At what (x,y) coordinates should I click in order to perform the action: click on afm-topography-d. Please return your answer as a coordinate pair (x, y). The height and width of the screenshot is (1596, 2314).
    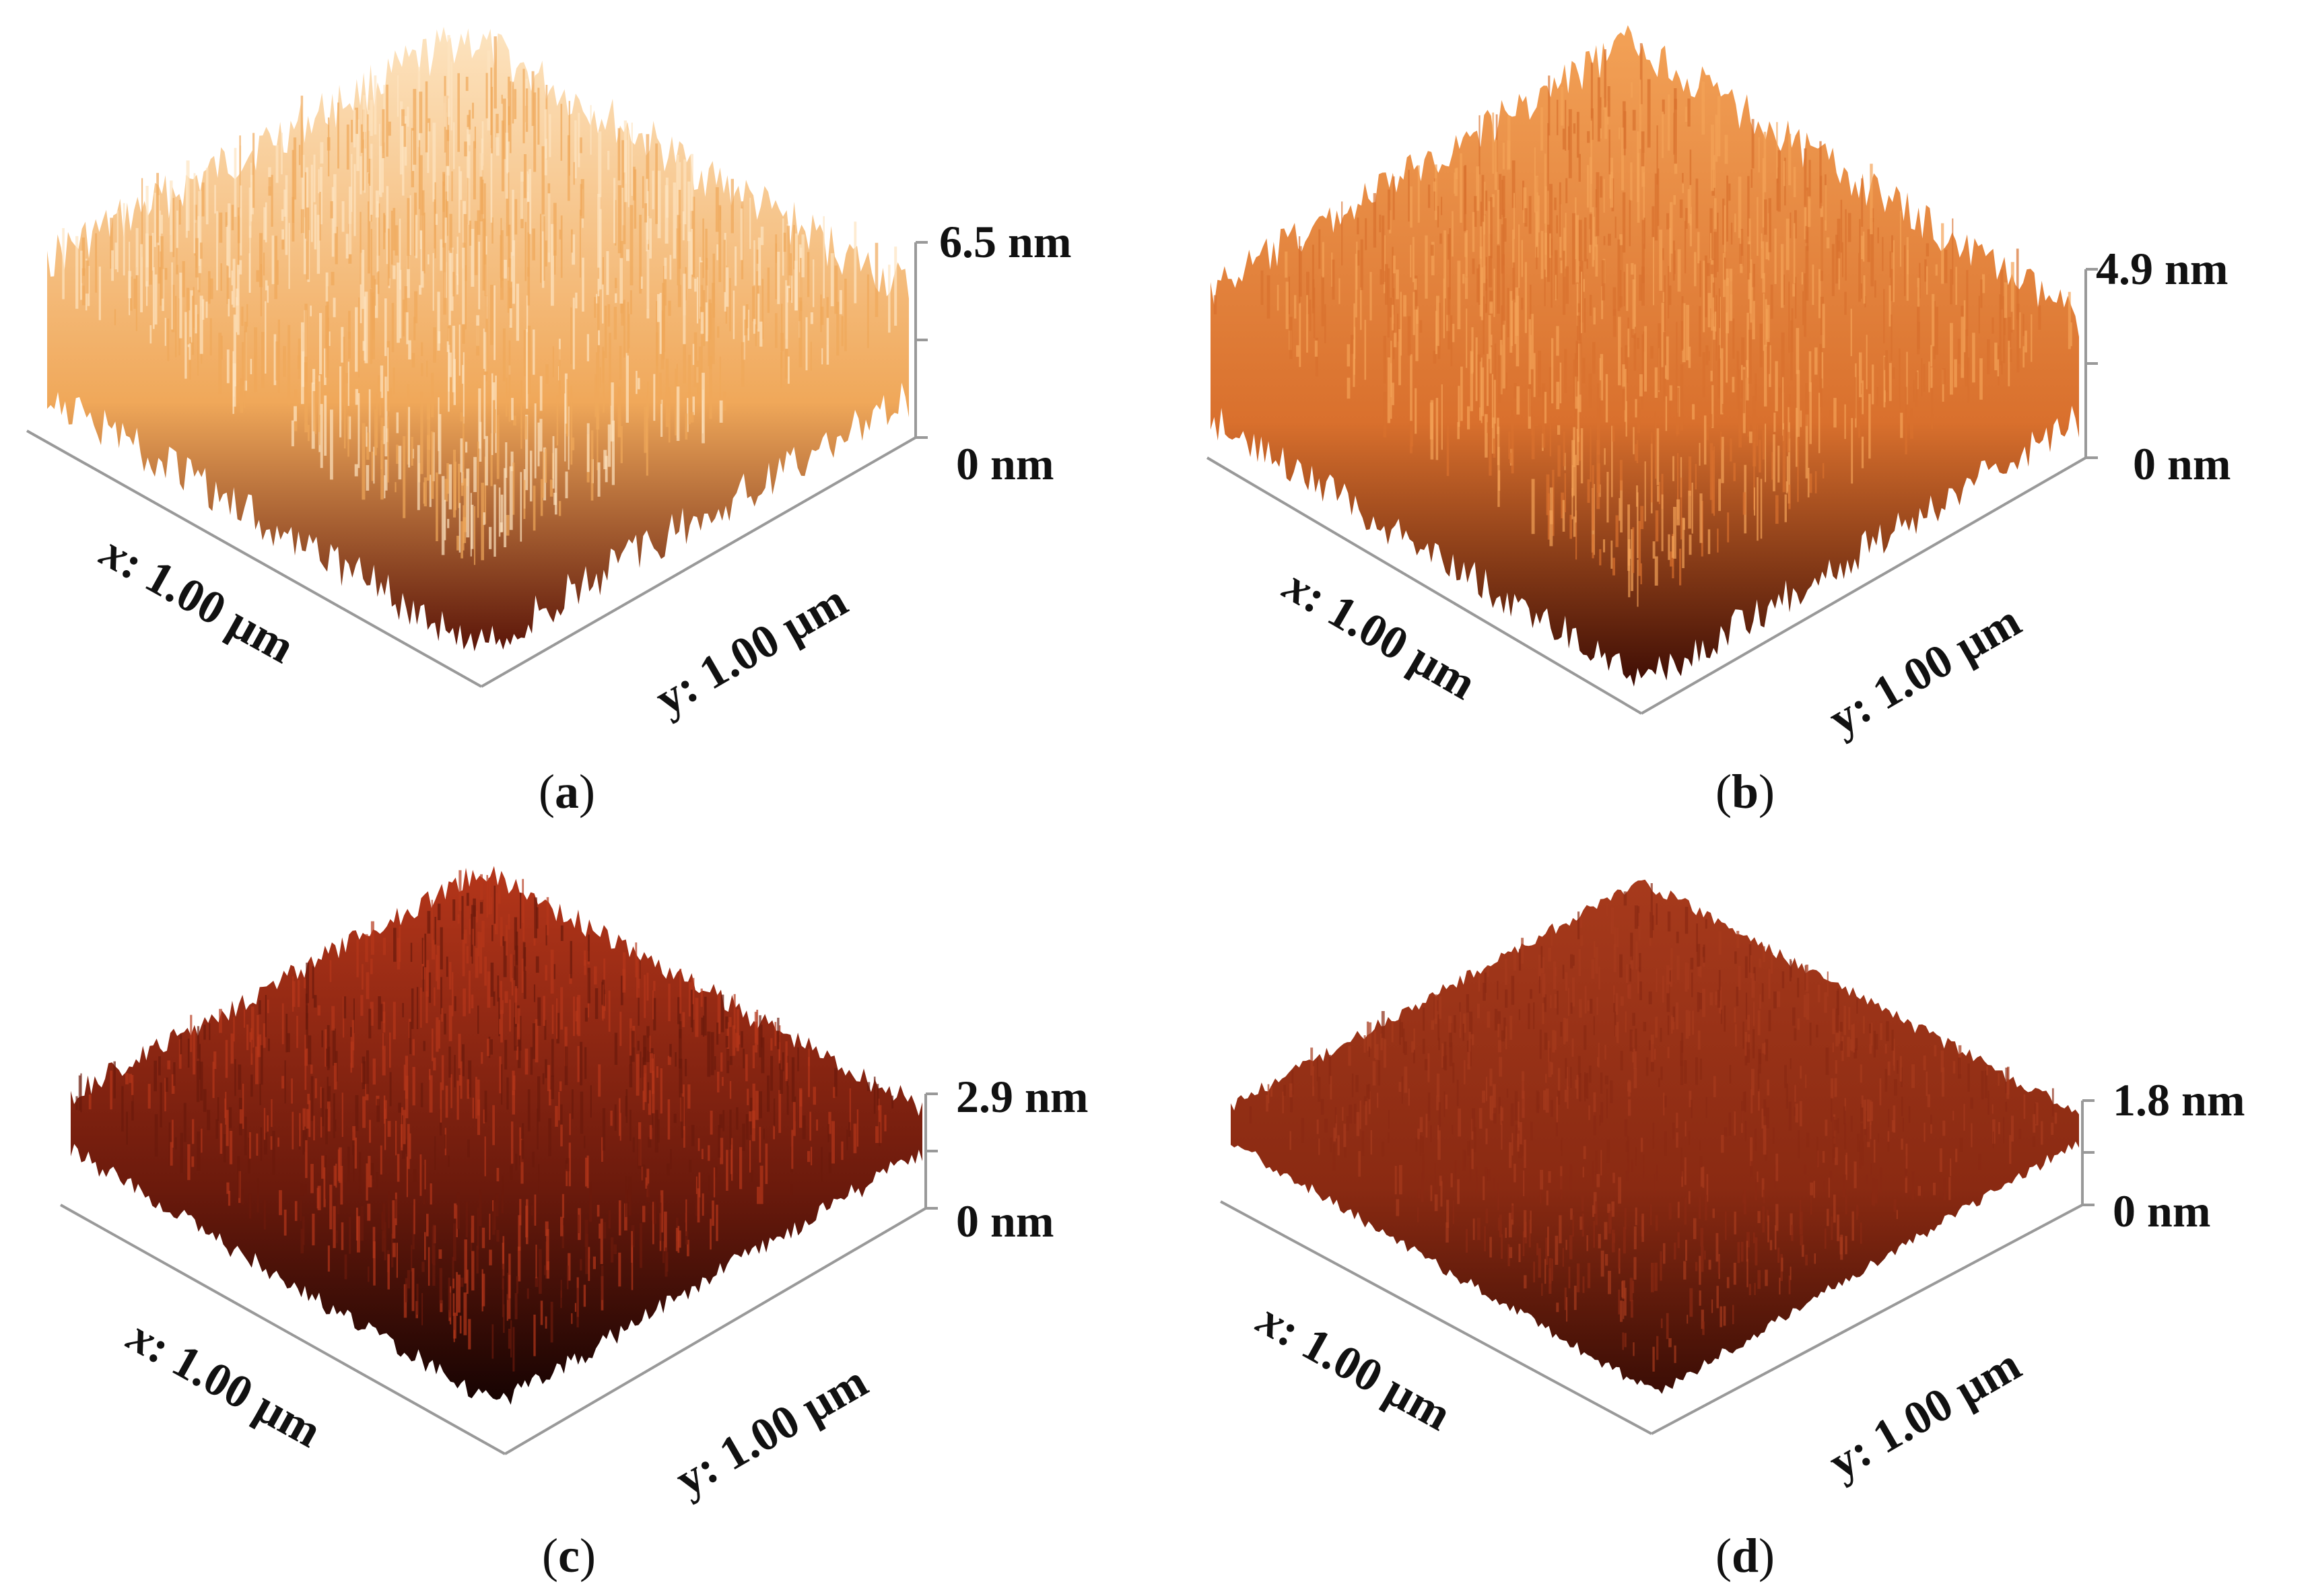
    Looking at the image, I should click on (1655, 1136).